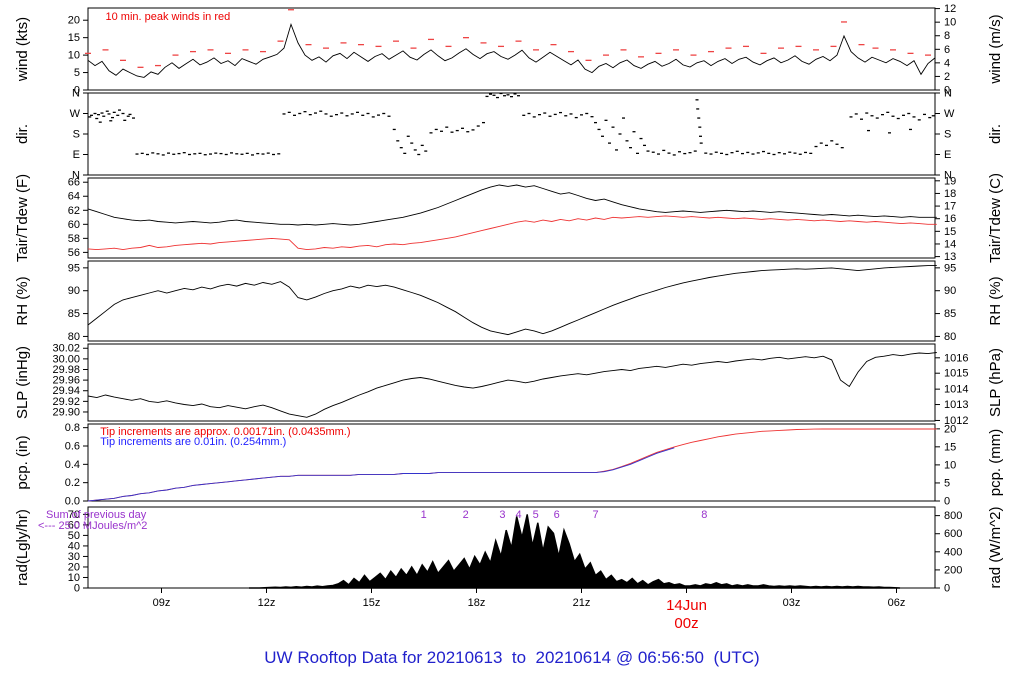  What do you see at coordinates (950, 257) in the screenshot?
I see `svg-text: 13` at bounding box center [950, 257].